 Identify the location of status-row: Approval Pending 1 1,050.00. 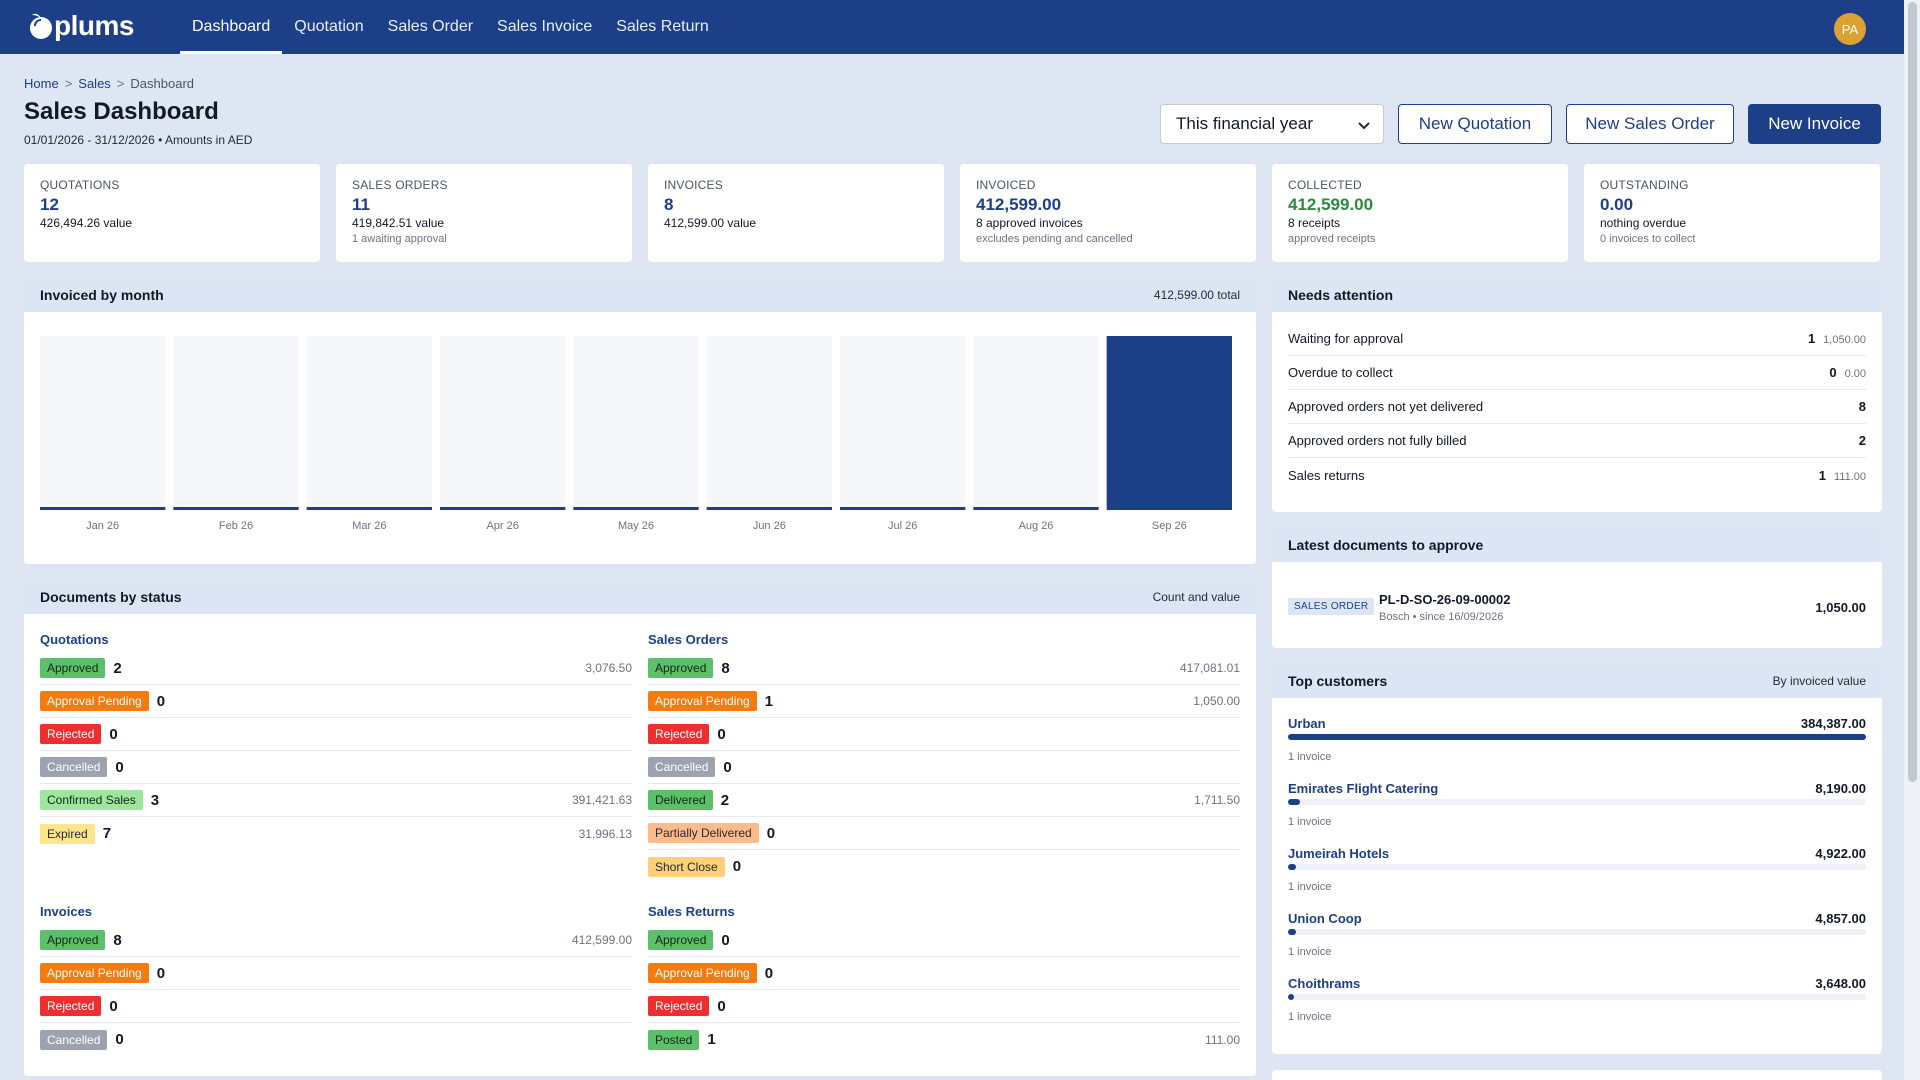
(944, 701).